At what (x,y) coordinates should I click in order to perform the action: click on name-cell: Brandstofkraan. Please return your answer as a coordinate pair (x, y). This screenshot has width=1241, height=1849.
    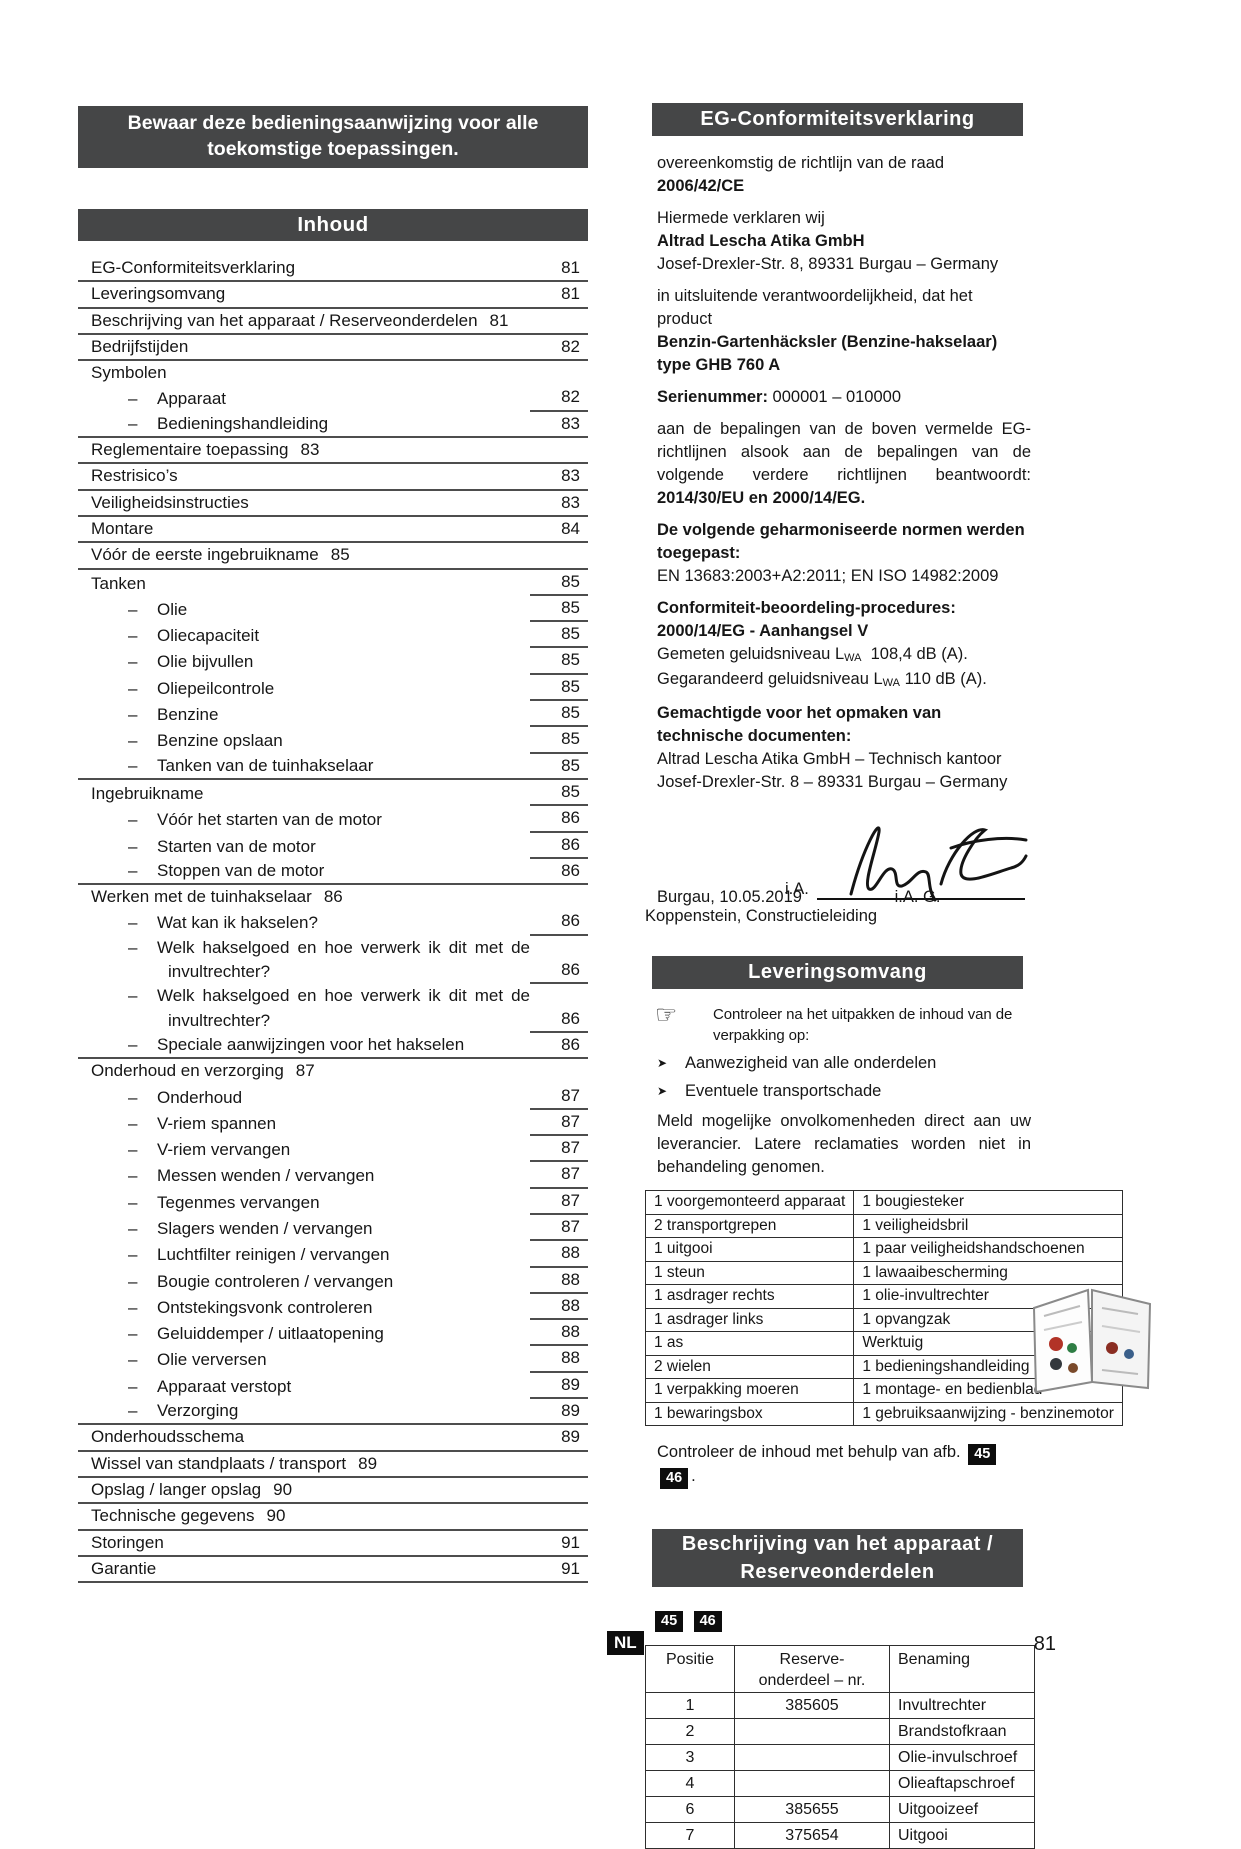
    Looking at the image, I should click on (962, 1731).